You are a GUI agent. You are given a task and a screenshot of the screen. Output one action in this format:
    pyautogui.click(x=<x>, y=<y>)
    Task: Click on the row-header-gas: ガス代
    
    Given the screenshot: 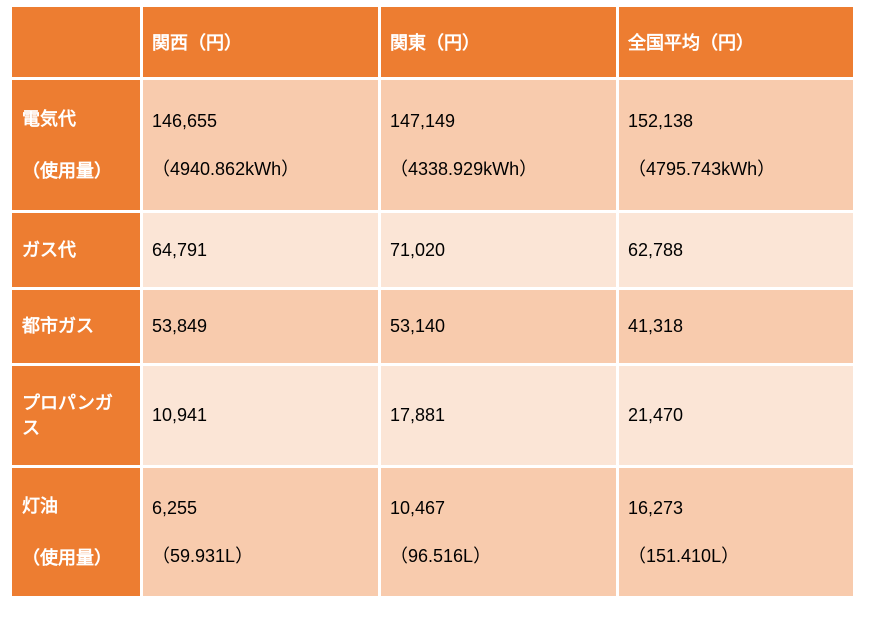 What is the action you would take?
    pyautogui.click(x=76, y=250)
    